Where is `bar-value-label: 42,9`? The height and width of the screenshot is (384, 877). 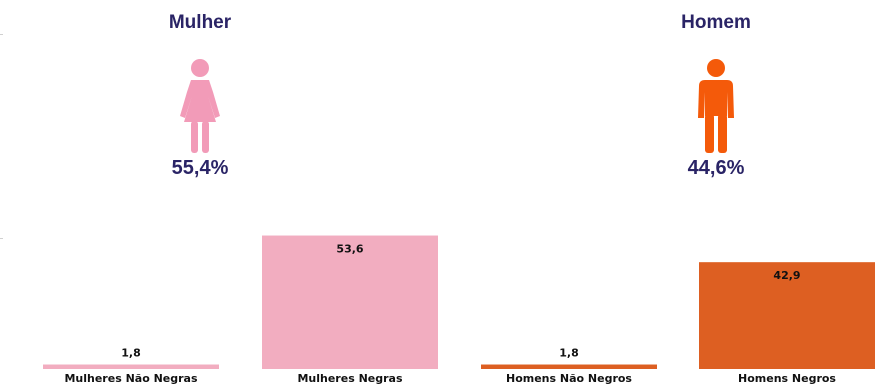
bar-value-label: 42,9 is located at coordinates (786, 275).